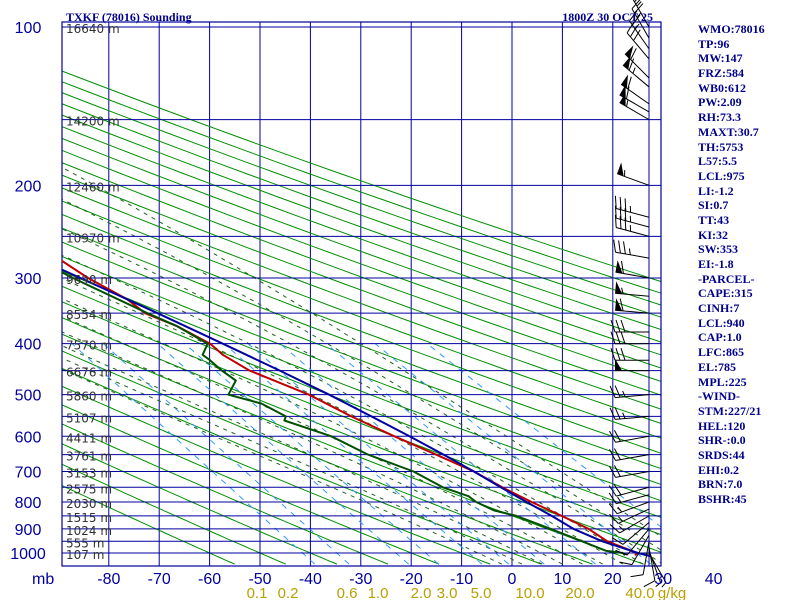 Image resolution: width=800 pixels, height=600 pixels. What do you see at coordinates (529, 592) in the screenshot?
I see `mixing-ratio-label: 10.0` at bounding box center [529, 592].